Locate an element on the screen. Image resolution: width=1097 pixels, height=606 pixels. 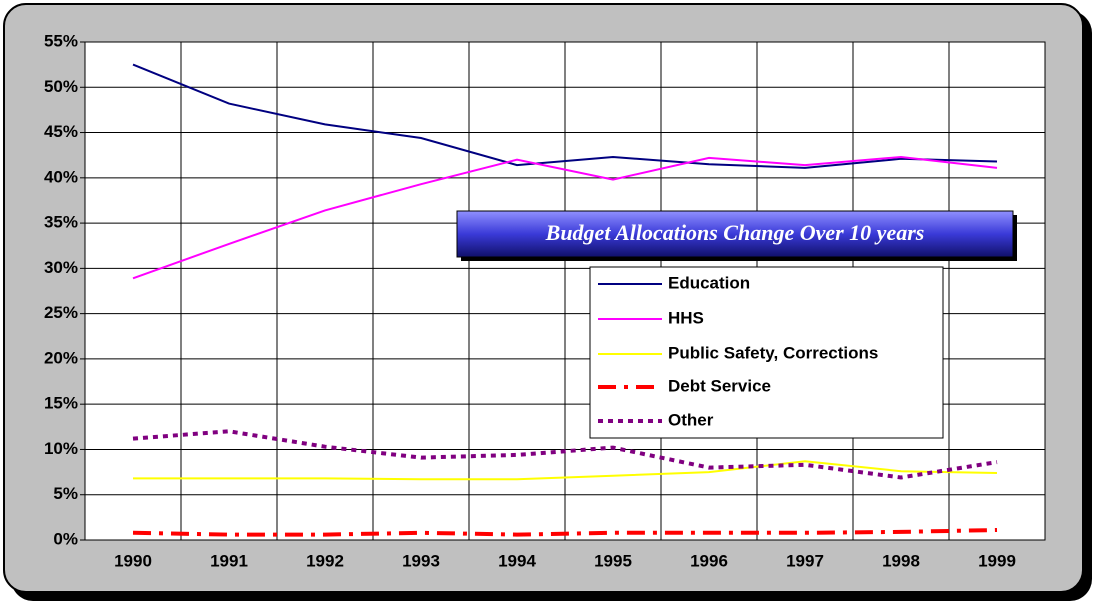
y-tick-label: 0% is located at coordinates (65, 538).